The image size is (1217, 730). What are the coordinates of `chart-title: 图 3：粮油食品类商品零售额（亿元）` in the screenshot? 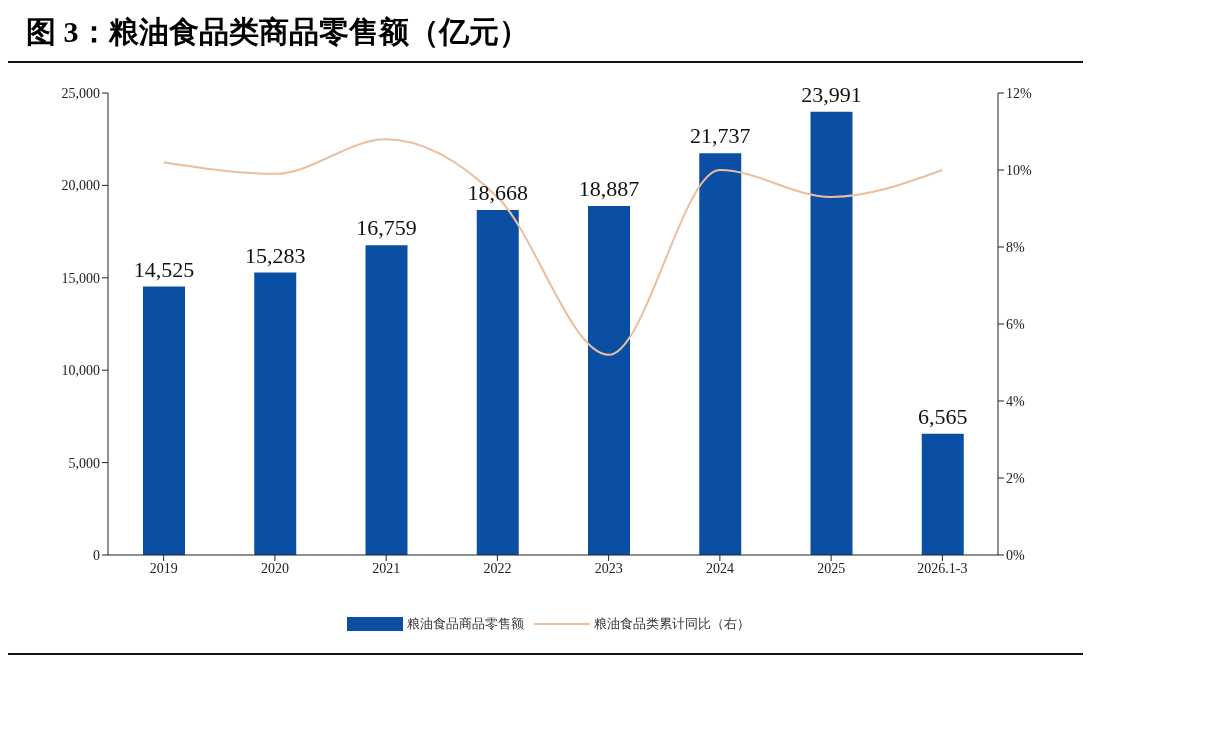 It's located at (277, 32).